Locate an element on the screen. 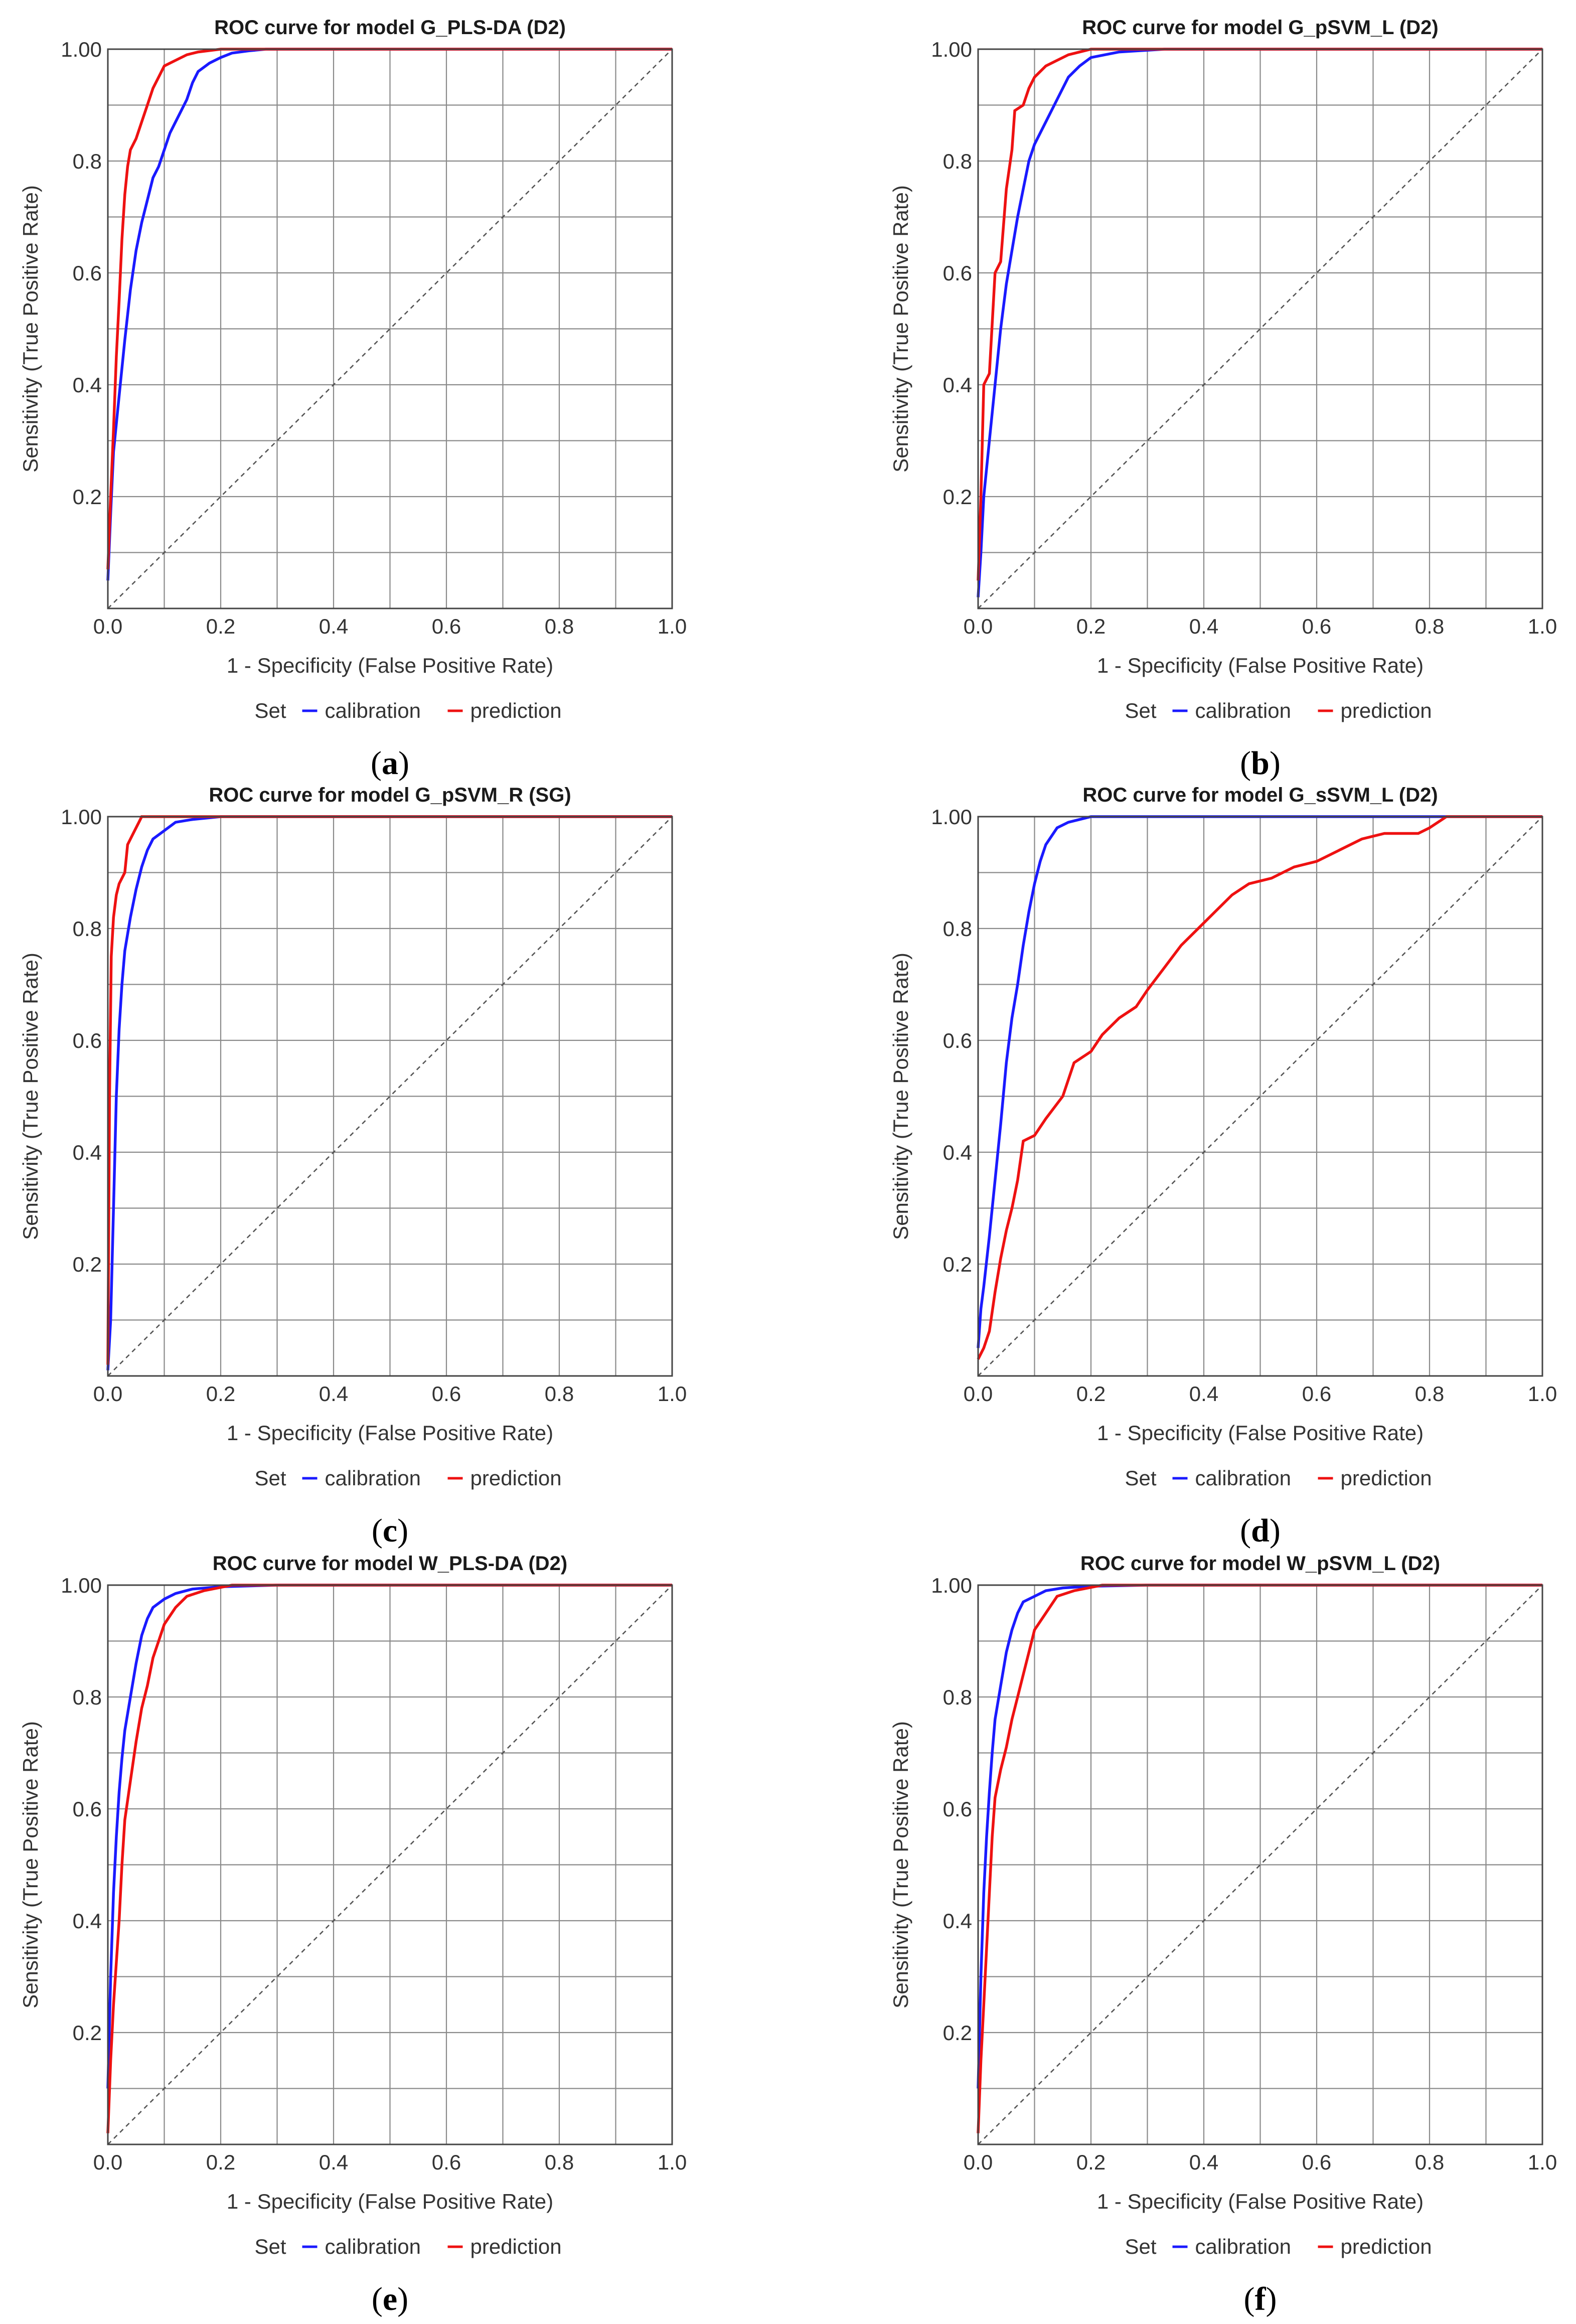 The image size is (1576, 2324). panel-title: ROC curve for model W_PLS-DA (D2) is located at coordinates (390, 1564).